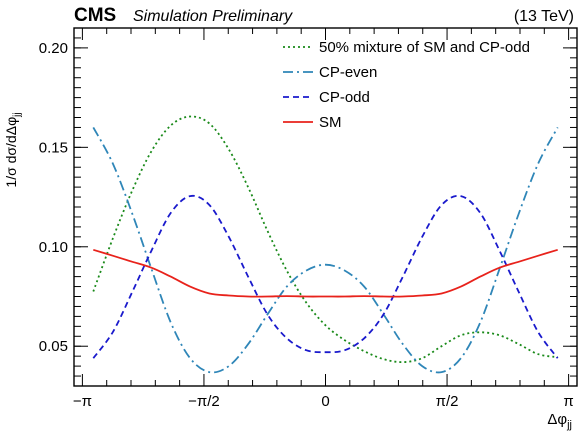  What do you see at coordinates (344, 97) in the screenshot?
I see `legend-label-2: CP-odd` at bounding box center [344, 97].